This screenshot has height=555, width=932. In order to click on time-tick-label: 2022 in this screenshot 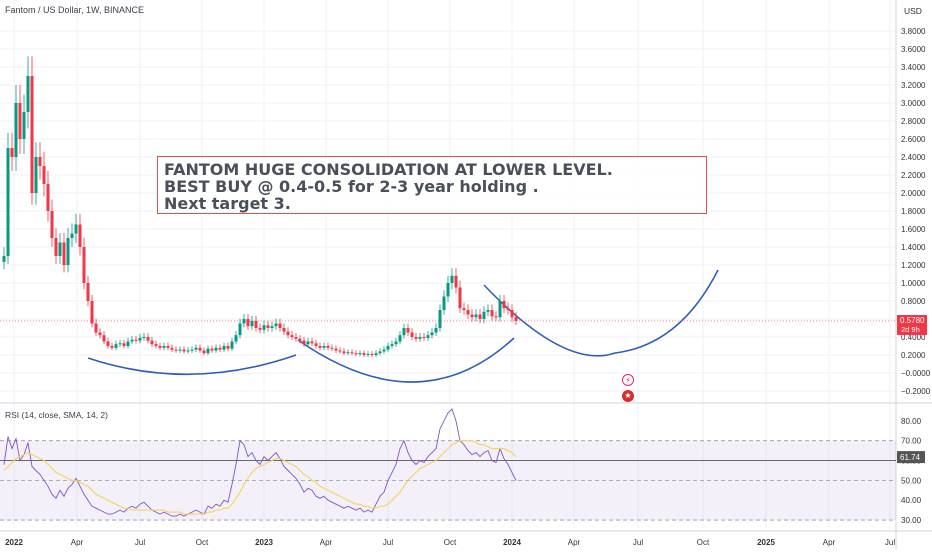, I will do `click(14, 542)`.